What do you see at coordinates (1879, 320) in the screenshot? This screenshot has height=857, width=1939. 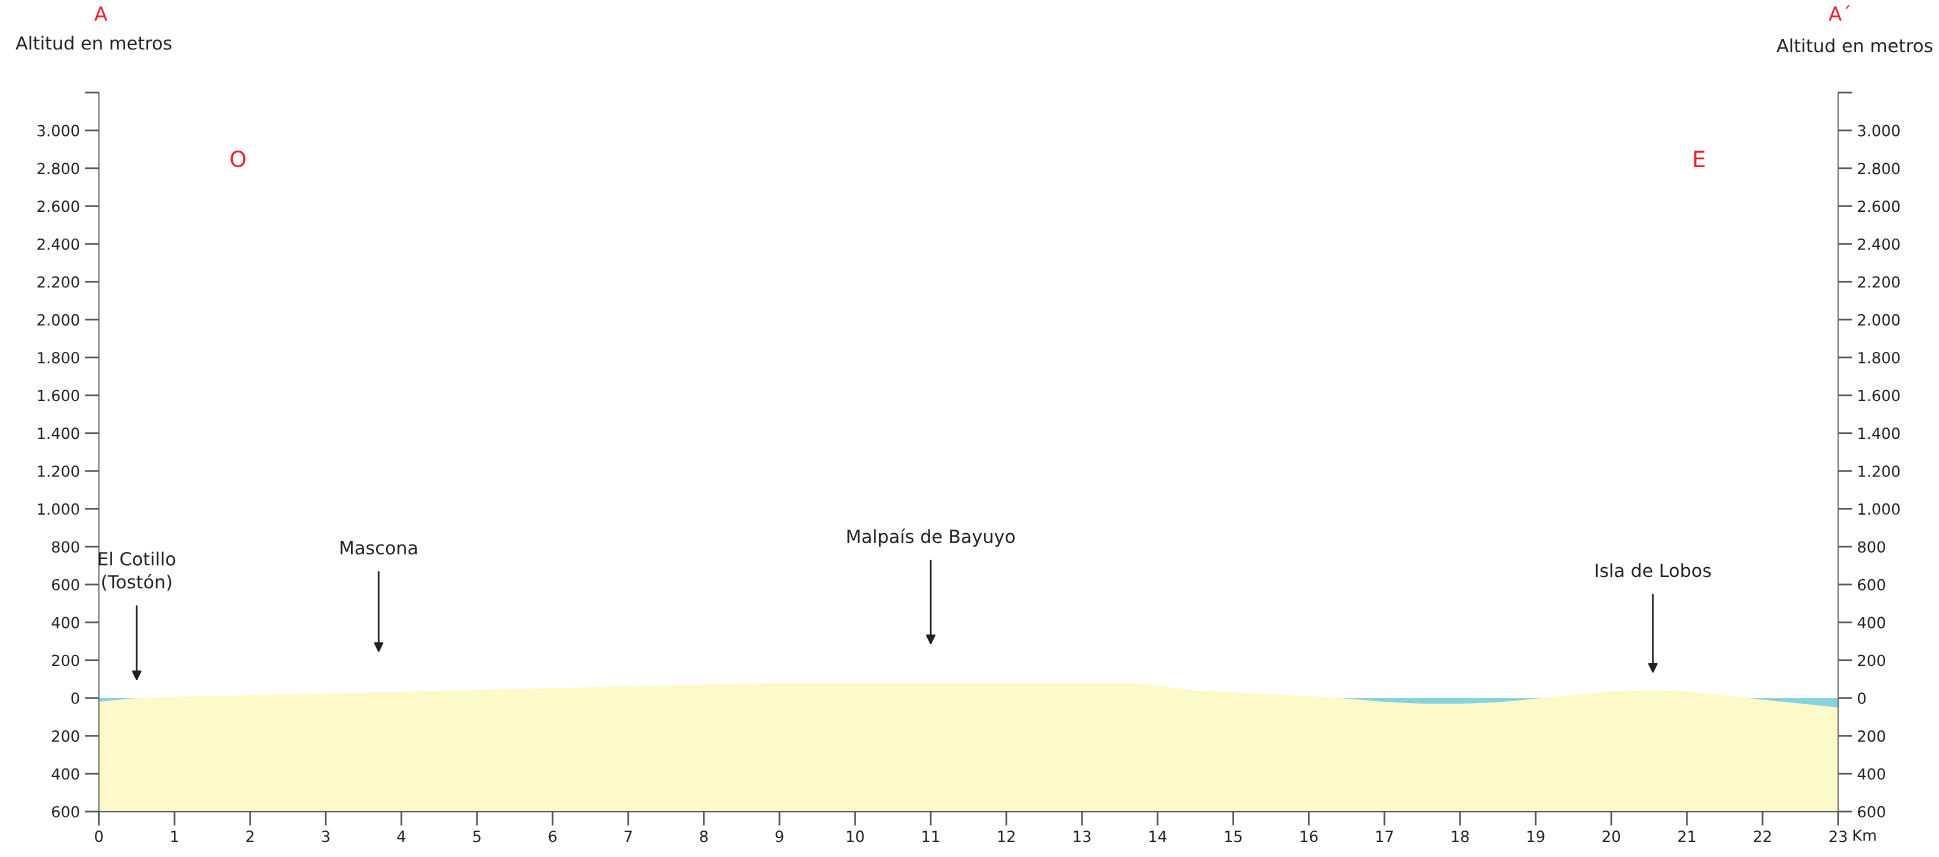 I see `y2-tick-label: 2.000` at bounding box center [1879, 320].